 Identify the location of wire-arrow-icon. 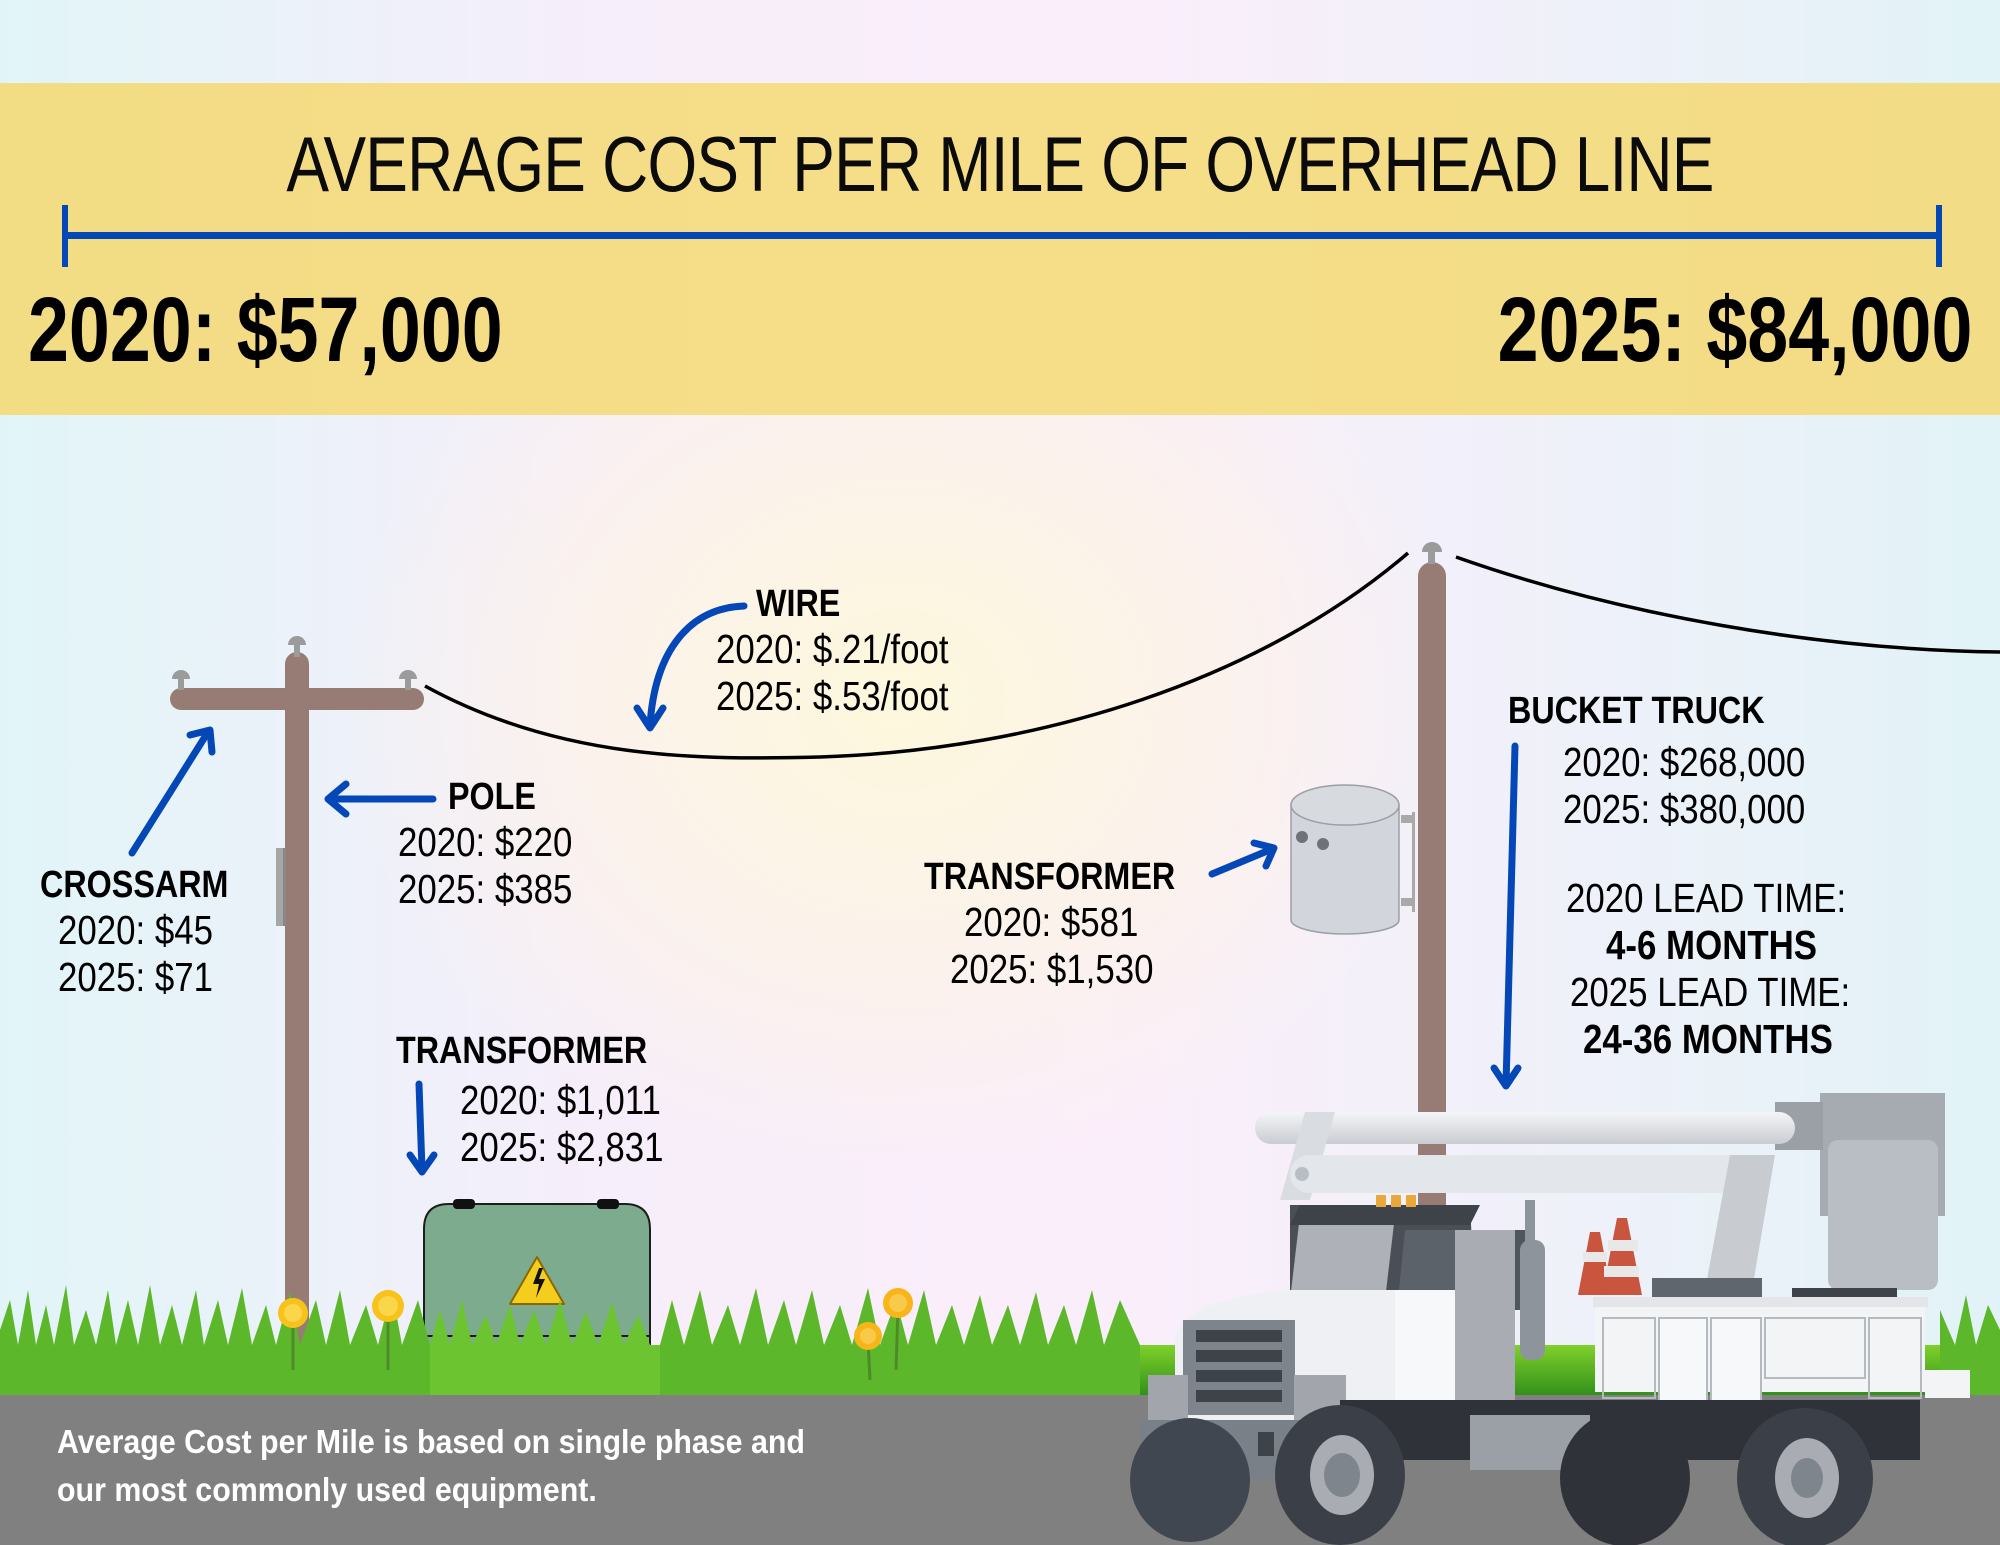
(697, 665).